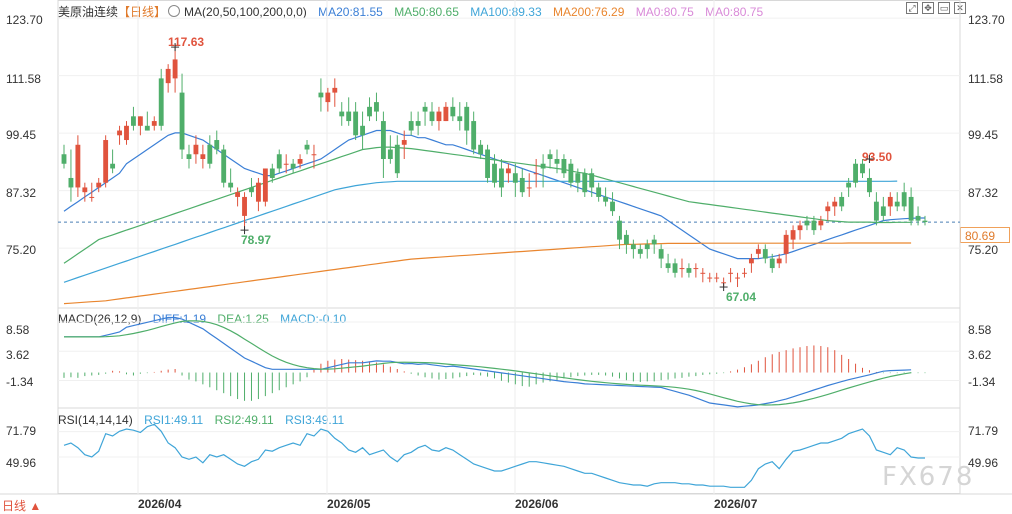  I want to click on price-tick-right-2: 111.58, so click(985, 79).